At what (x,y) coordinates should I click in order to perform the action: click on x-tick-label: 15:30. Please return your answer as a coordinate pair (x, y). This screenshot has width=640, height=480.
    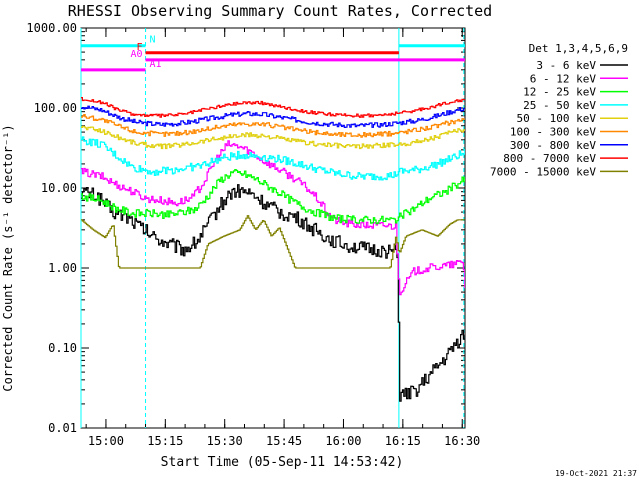
    Looking at the image, I should click on (225, 441).